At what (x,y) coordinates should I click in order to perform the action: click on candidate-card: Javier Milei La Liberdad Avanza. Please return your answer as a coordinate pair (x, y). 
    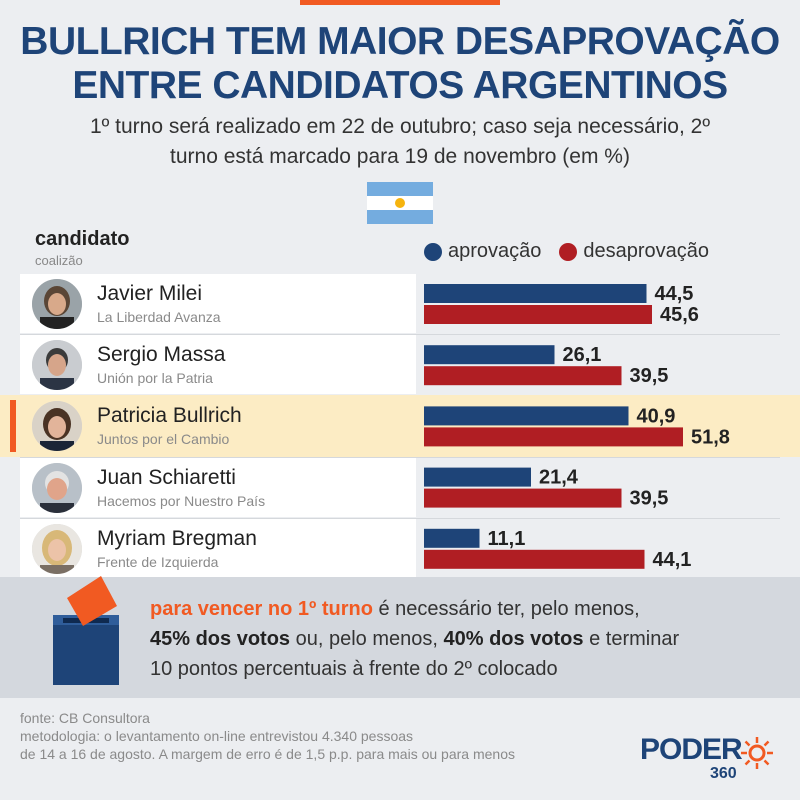
    Looking at the image, I should click on (218, 303).